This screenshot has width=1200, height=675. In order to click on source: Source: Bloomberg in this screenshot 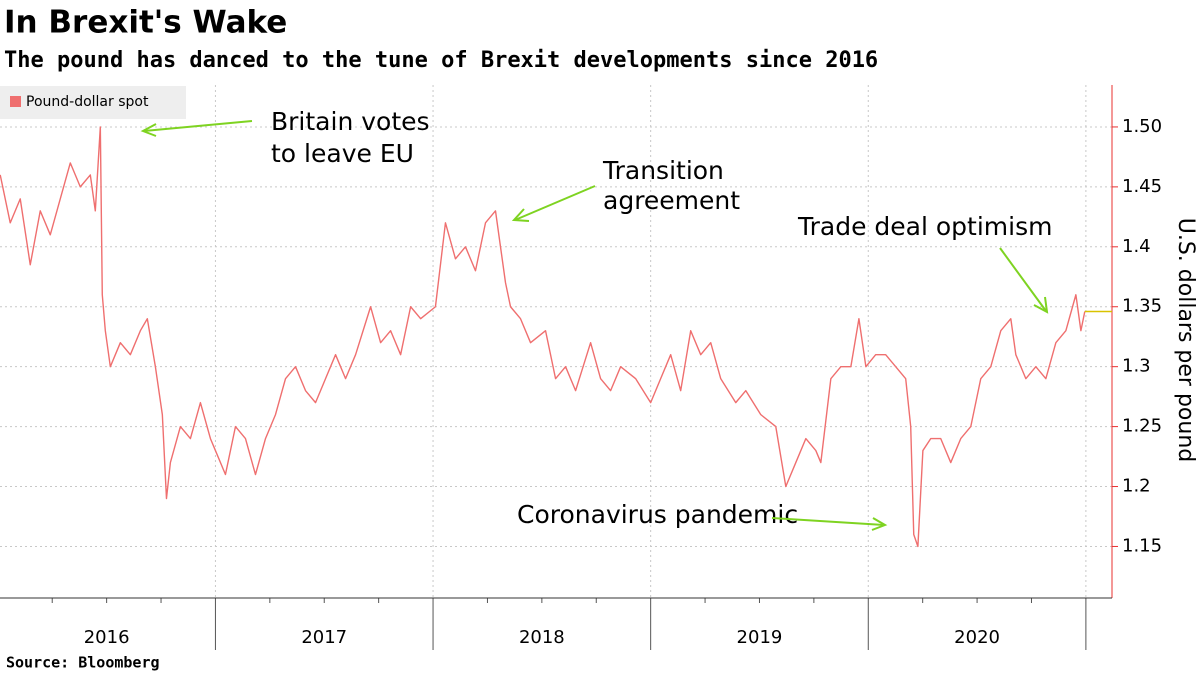, I will do `click(83, 663)`.